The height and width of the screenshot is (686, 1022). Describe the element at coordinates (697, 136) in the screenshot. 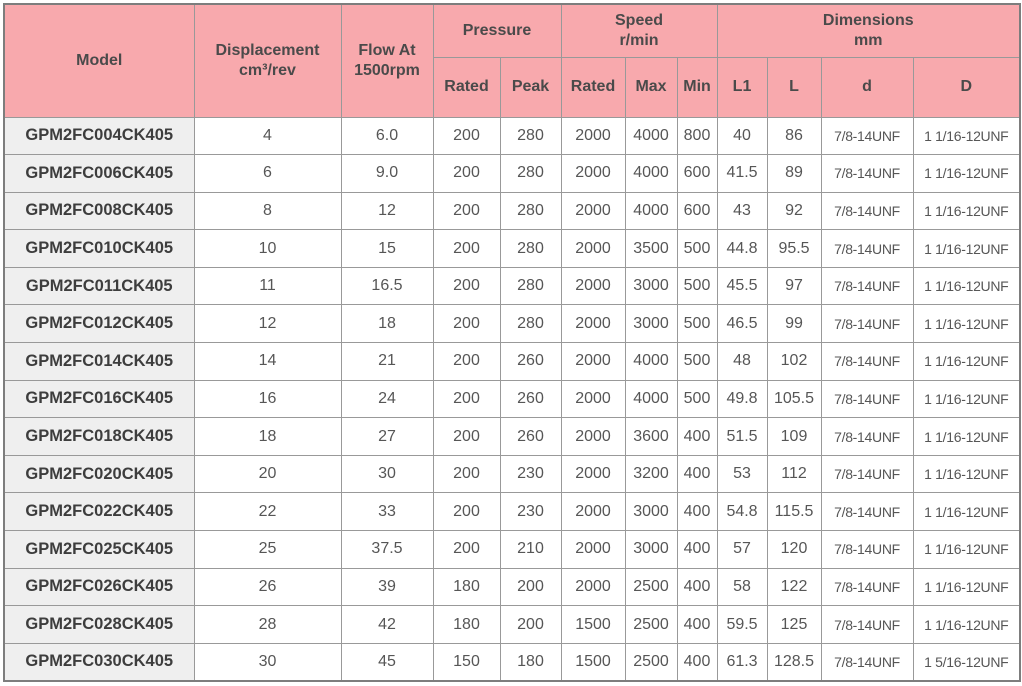

I see `cell-speed_min: 800` at that location.